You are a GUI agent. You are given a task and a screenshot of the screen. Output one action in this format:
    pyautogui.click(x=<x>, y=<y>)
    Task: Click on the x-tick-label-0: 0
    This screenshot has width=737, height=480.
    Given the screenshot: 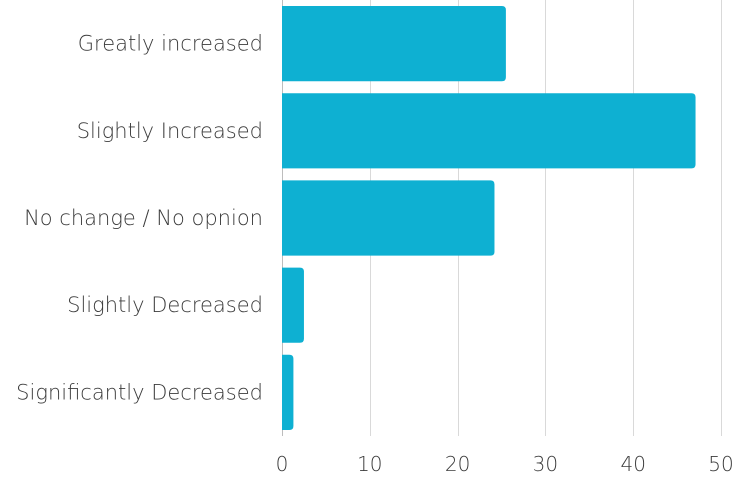 What is the action you would take?
    pyautogui.click(x=282, y=464)
    